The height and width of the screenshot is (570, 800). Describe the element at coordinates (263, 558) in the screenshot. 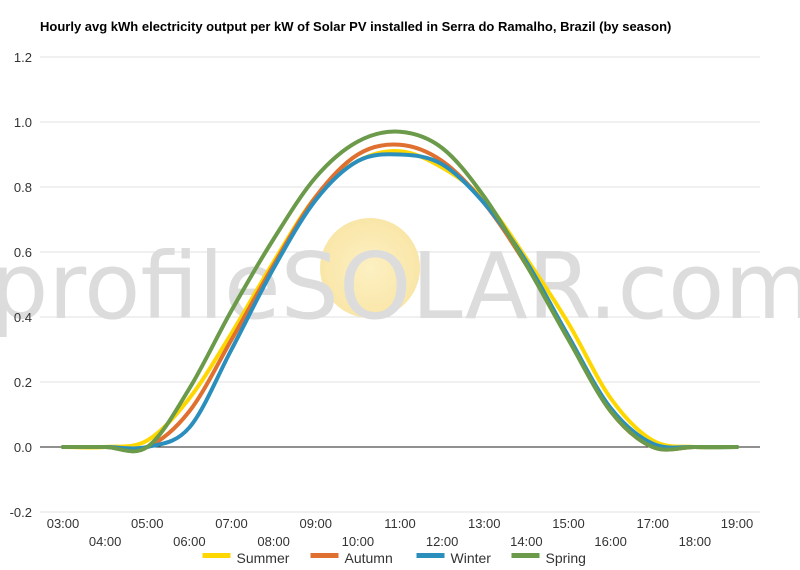

I see `legend-label-summer: Summer` at that location.